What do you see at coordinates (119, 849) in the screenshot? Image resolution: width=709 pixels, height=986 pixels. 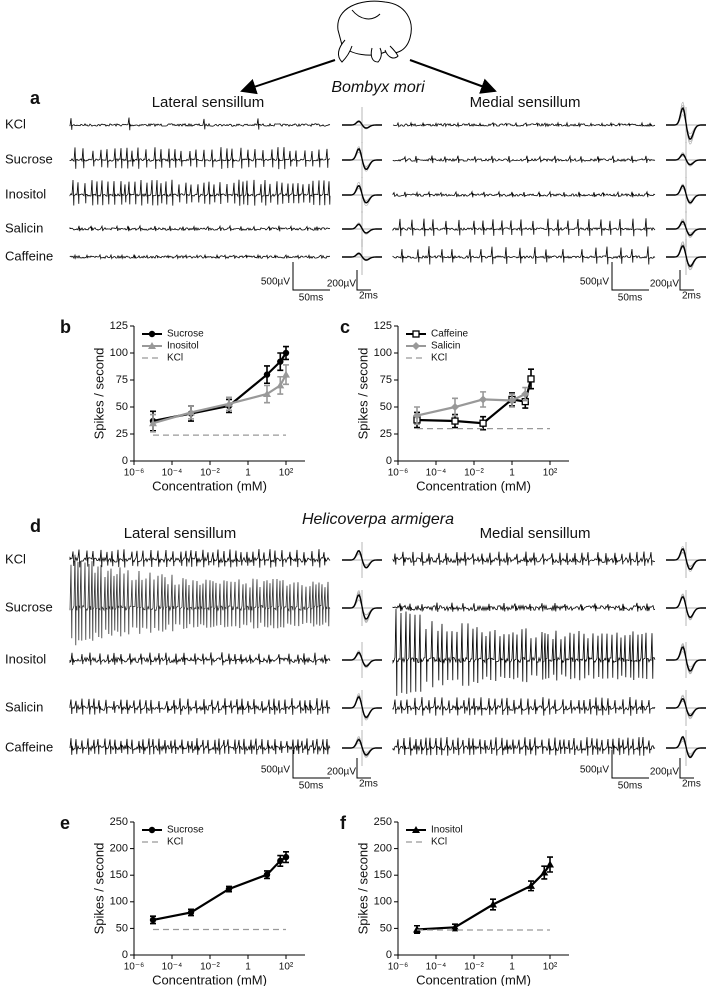 I see `y-tick-label: 200` at bounding box center [119, 849].